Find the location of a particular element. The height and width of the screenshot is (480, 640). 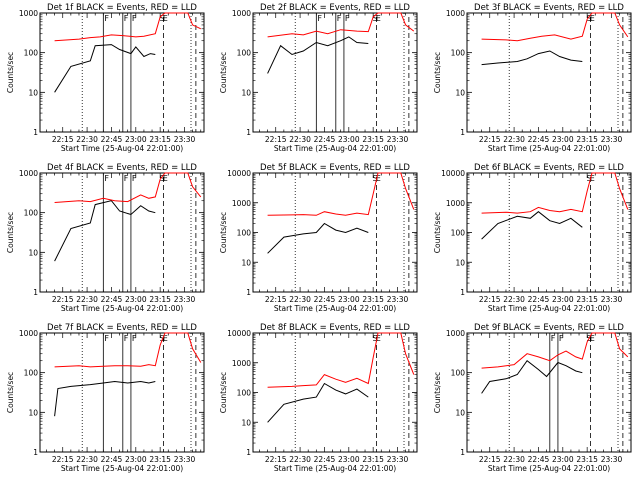

panel-title: Det 6f BLACK = Events, RED = LLD is located at coordinates (549, 168).